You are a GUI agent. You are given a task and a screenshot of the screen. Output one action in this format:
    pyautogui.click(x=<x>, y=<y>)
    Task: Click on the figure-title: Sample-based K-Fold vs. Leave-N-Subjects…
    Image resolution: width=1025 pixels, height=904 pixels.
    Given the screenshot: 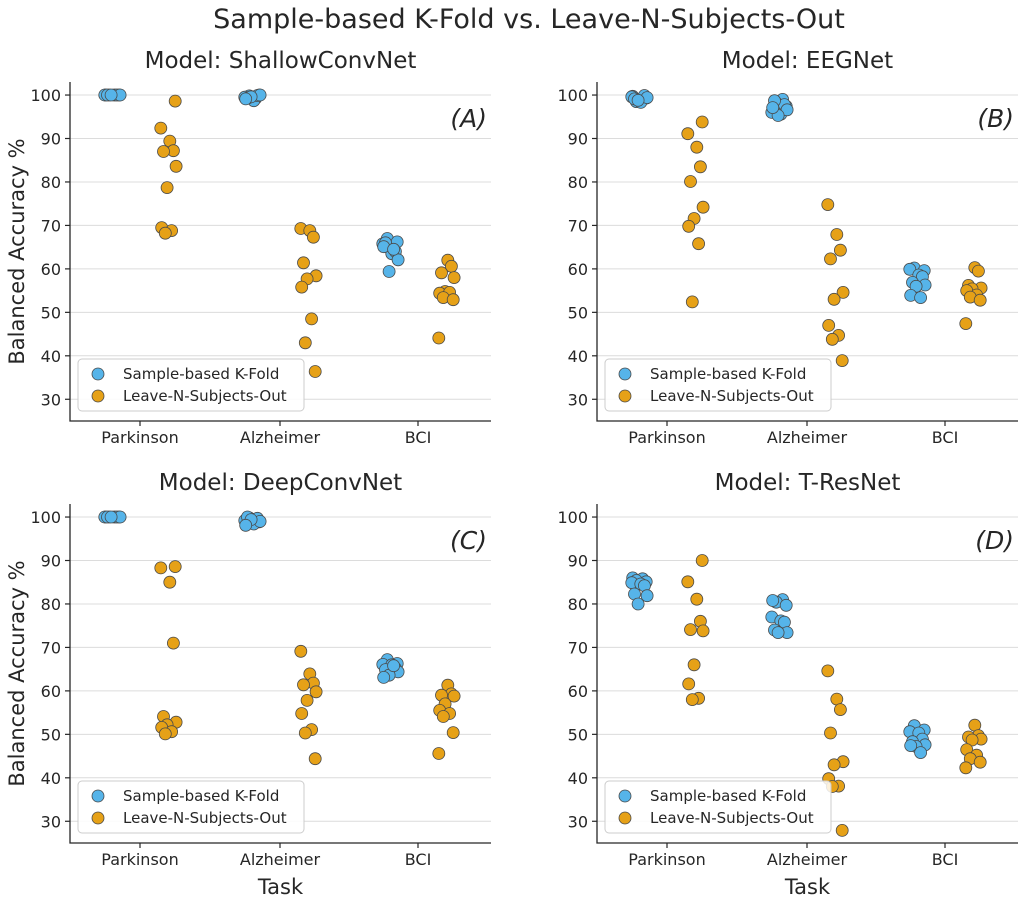 What is the action you would take?
    pyautogui.click(x=529, y=19)
    